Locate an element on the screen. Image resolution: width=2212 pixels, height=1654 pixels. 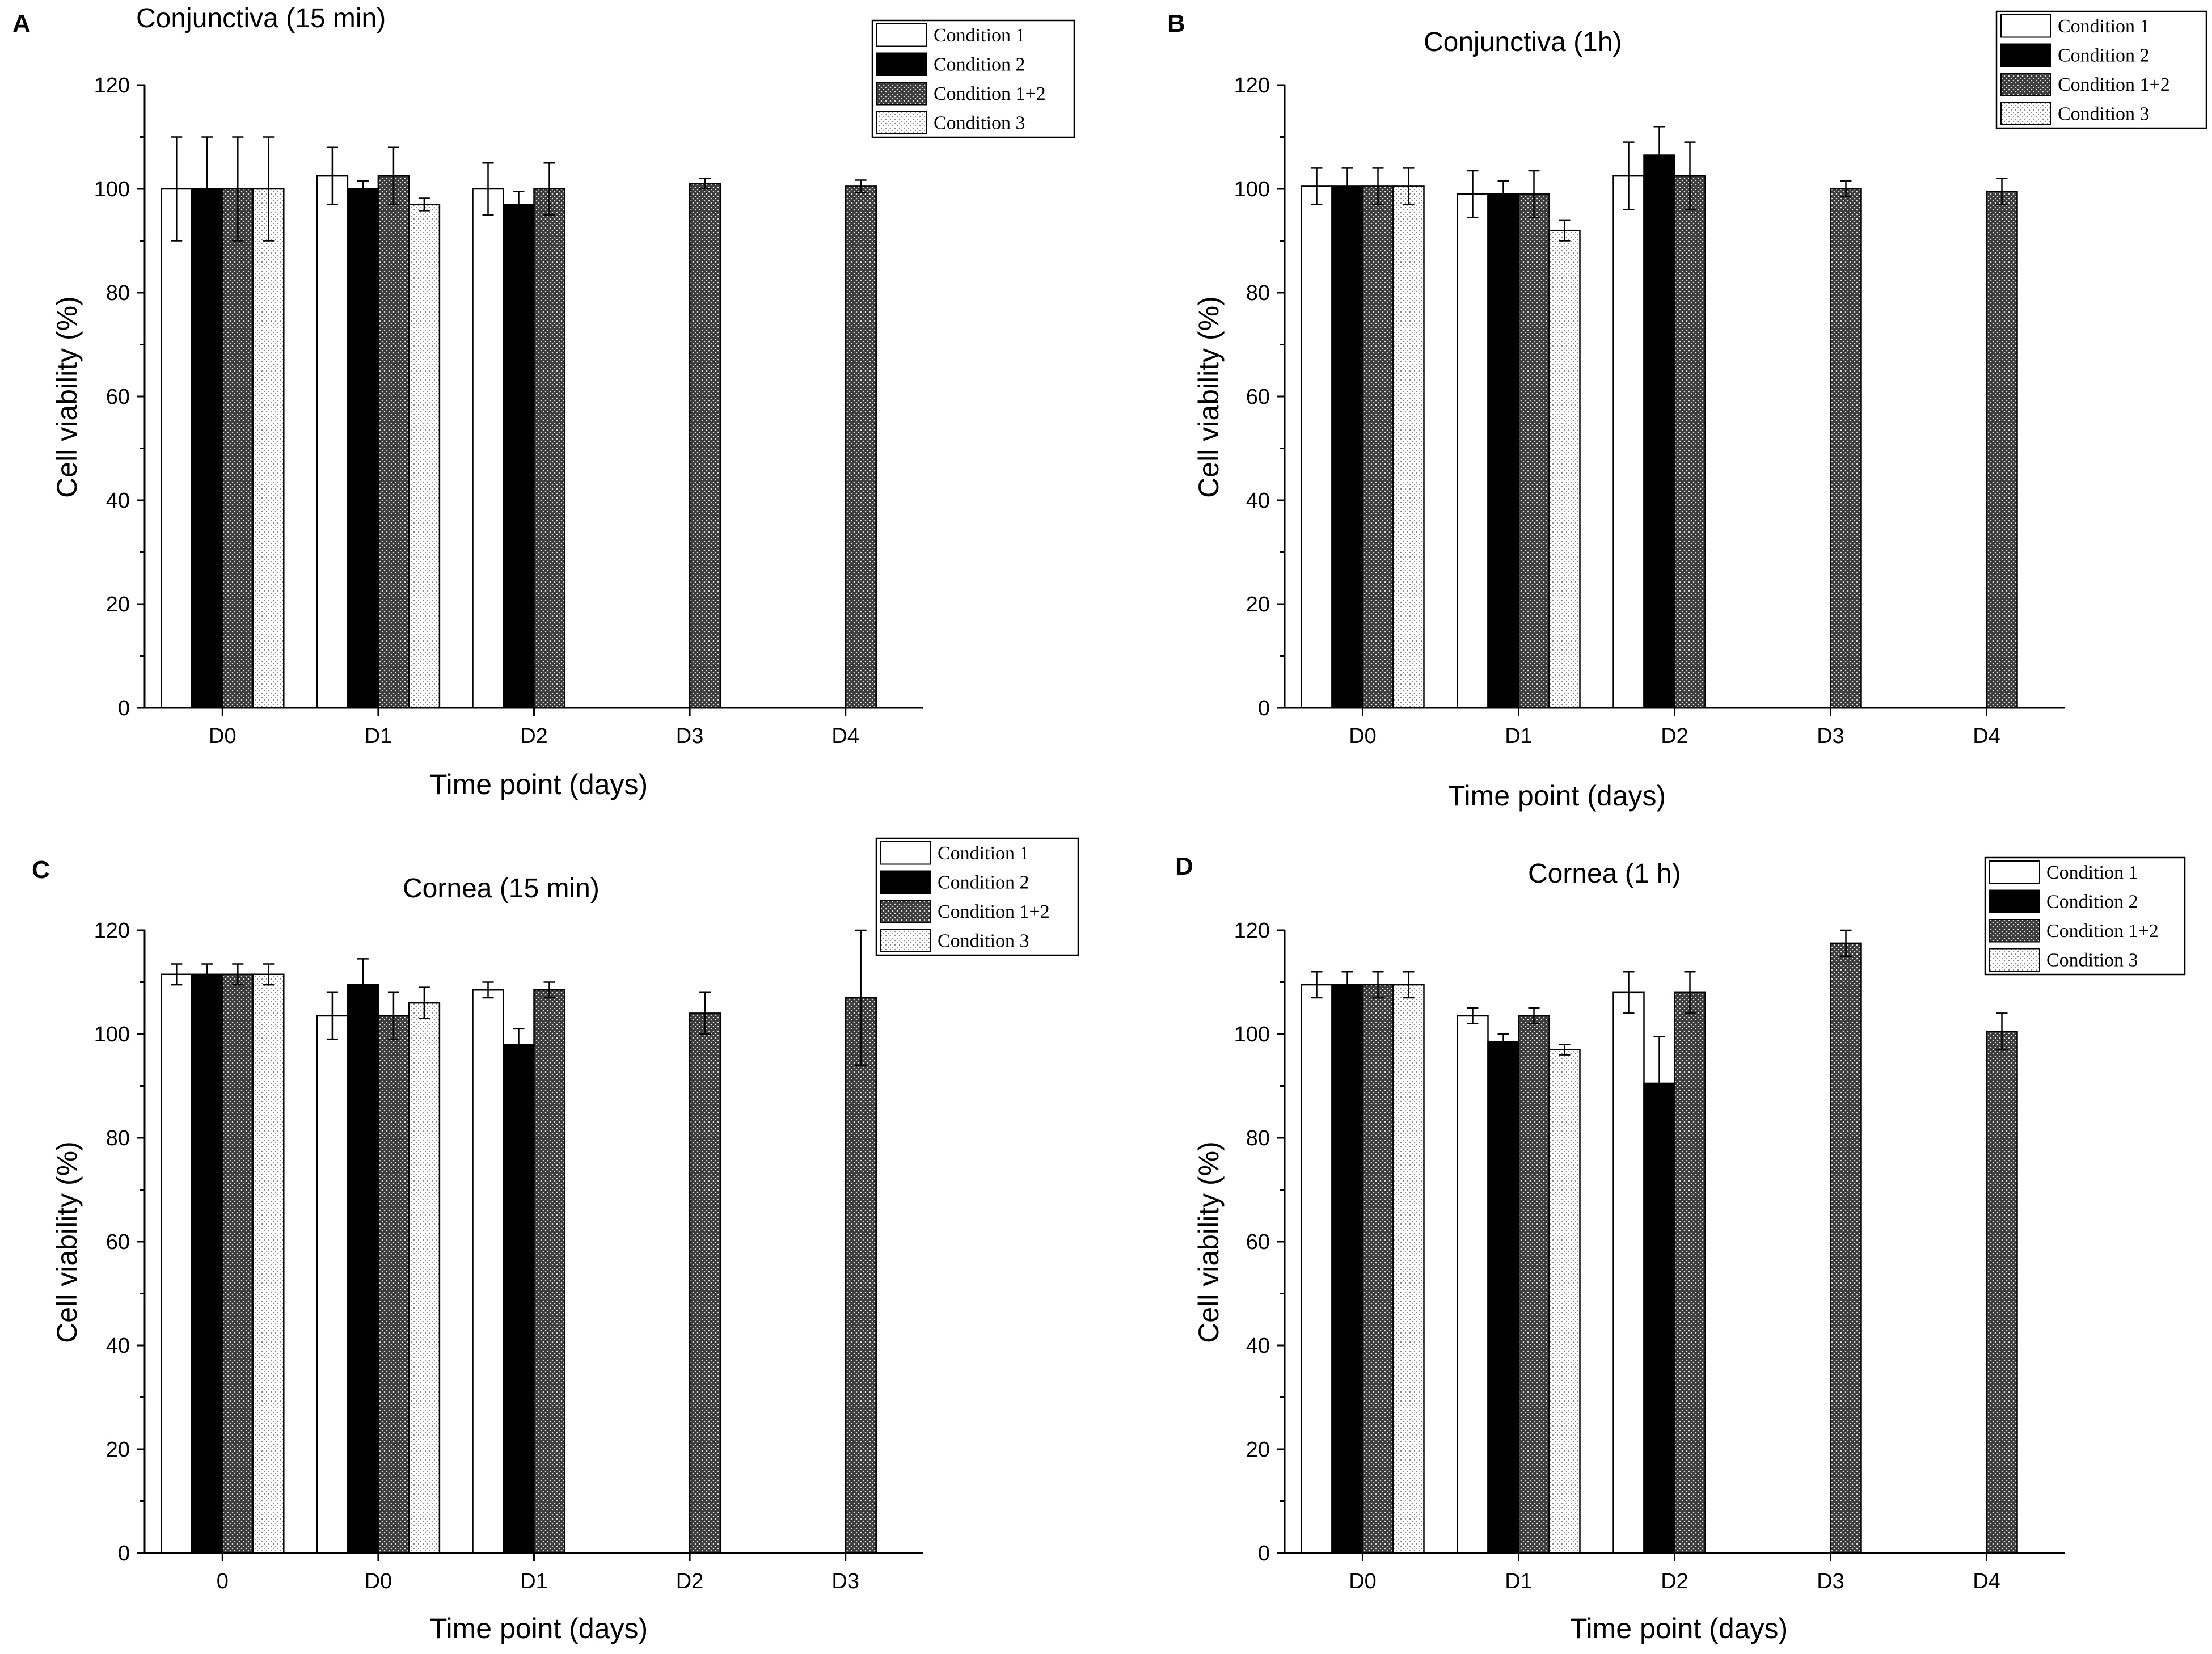
y-axis-label-c: Cell viability (%) is located at coordinates (67, 1242).